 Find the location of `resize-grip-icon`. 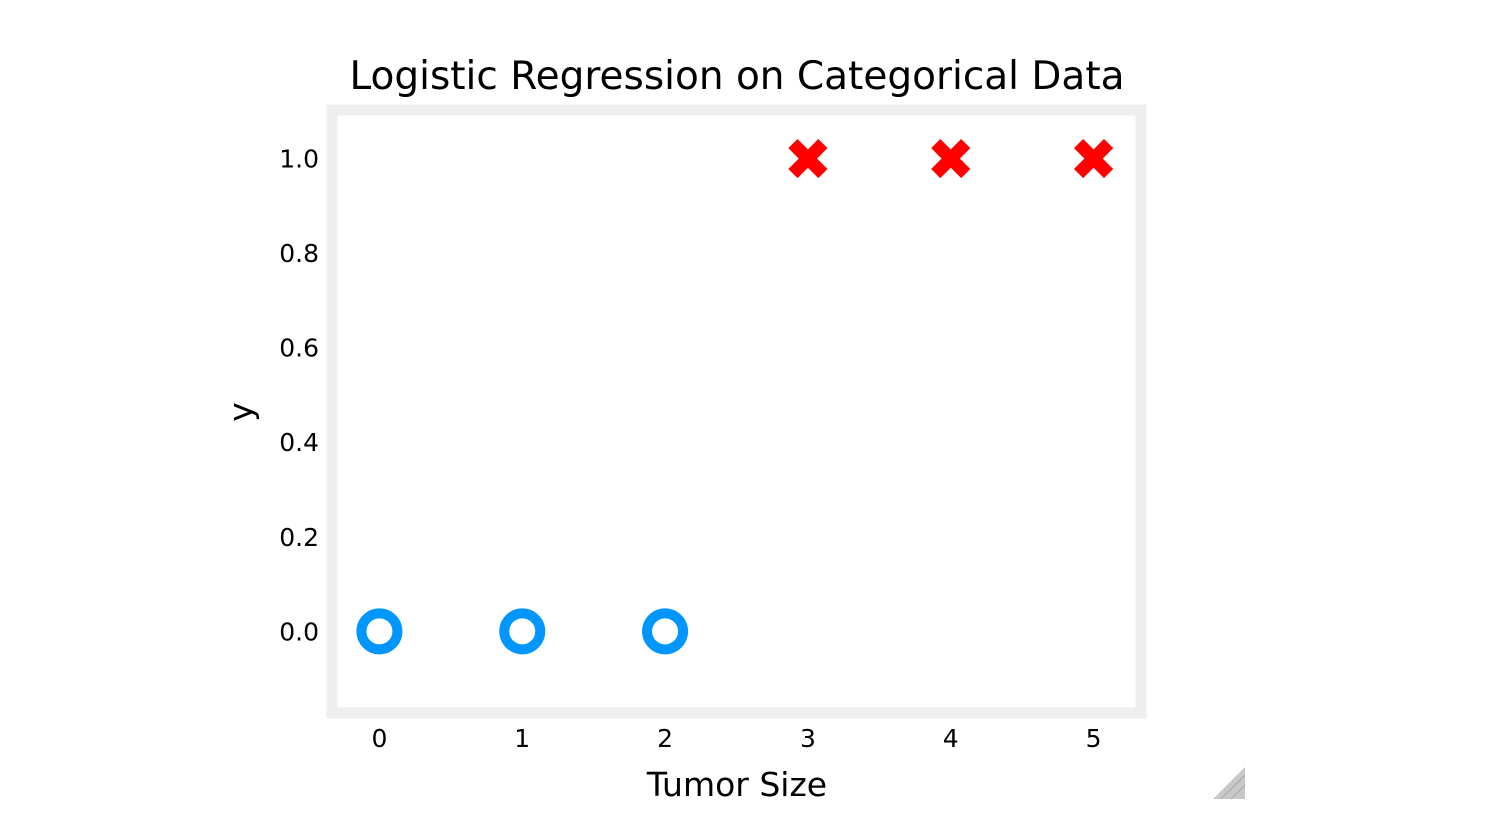

resize-grip-icon is located at coordinates (1229, 783).